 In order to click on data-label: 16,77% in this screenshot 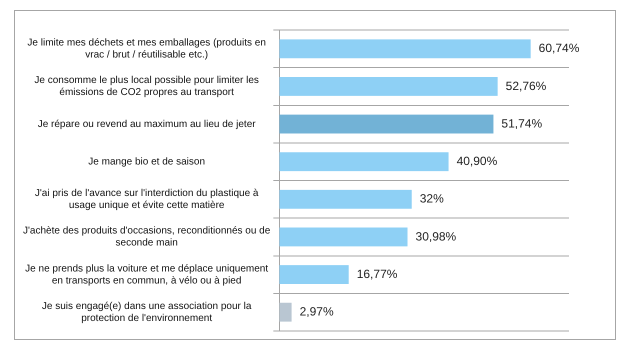, I will do `click(377, 273)`.